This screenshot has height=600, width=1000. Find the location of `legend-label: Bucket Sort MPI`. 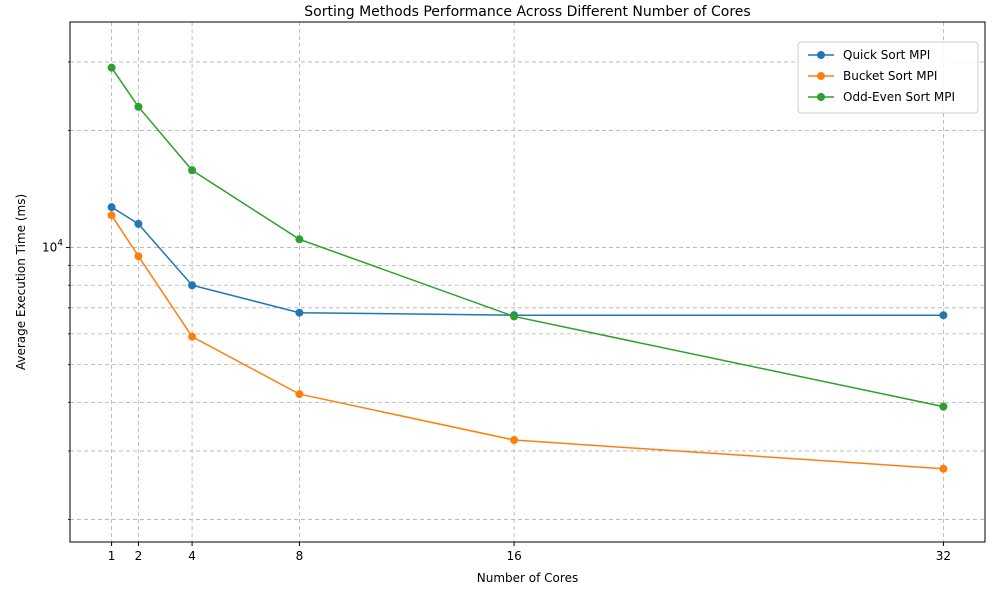

legend-label: Bucket Sort MPI is located at coordinates (890, 76).